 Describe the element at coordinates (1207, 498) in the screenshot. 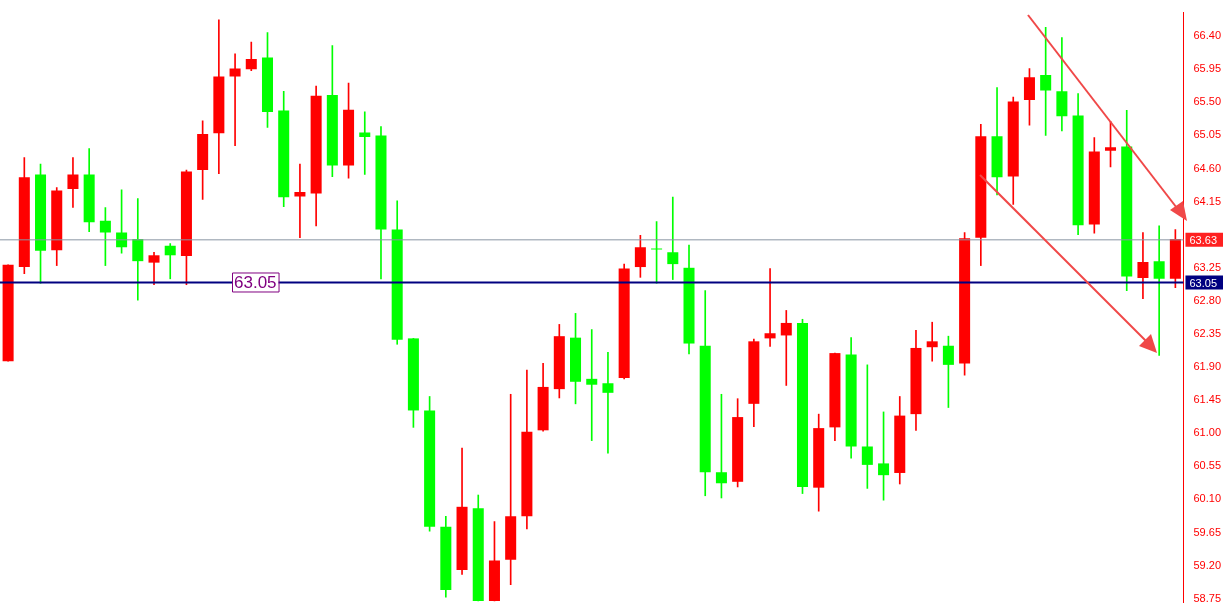

I see `y-tick-label: 60.10` at that location.